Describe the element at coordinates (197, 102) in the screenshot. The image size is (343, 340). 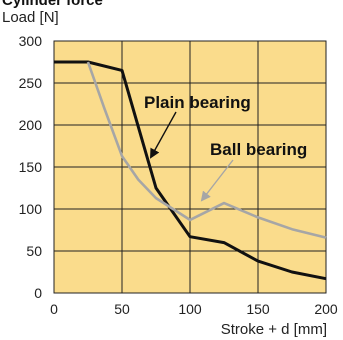
I see `plain-bearing-label: Plain bearing` at that location.